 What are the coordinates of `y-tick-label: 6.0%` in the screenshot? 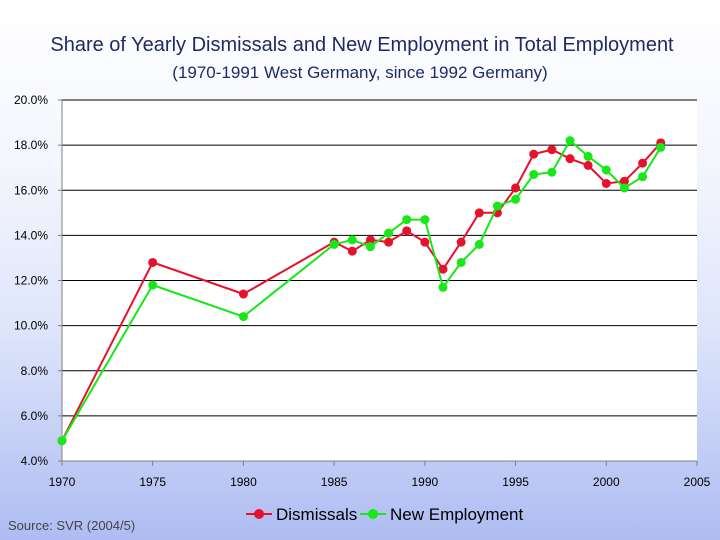 It's located at (35, 416).